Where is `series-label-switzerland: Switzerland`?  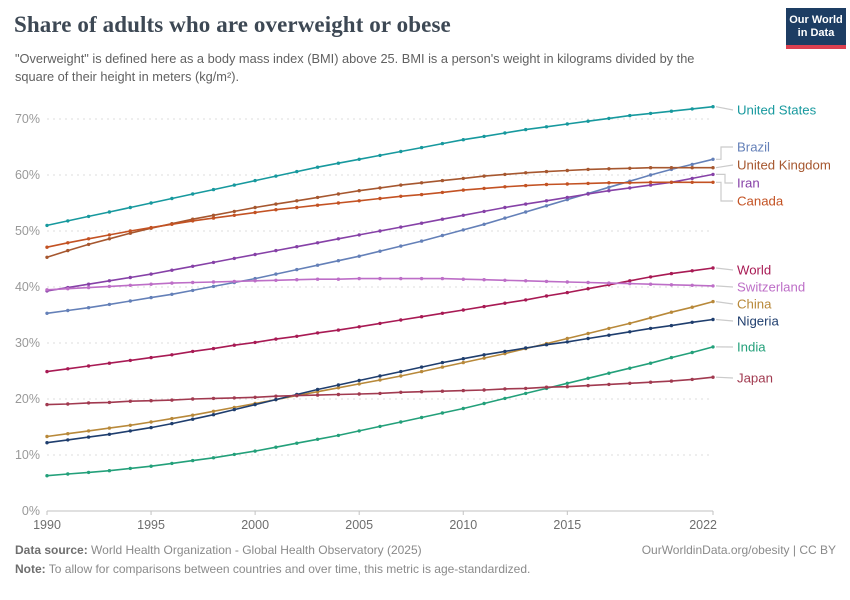
series-label-switzerland: Switzerland is located at coordinates (771, 287).